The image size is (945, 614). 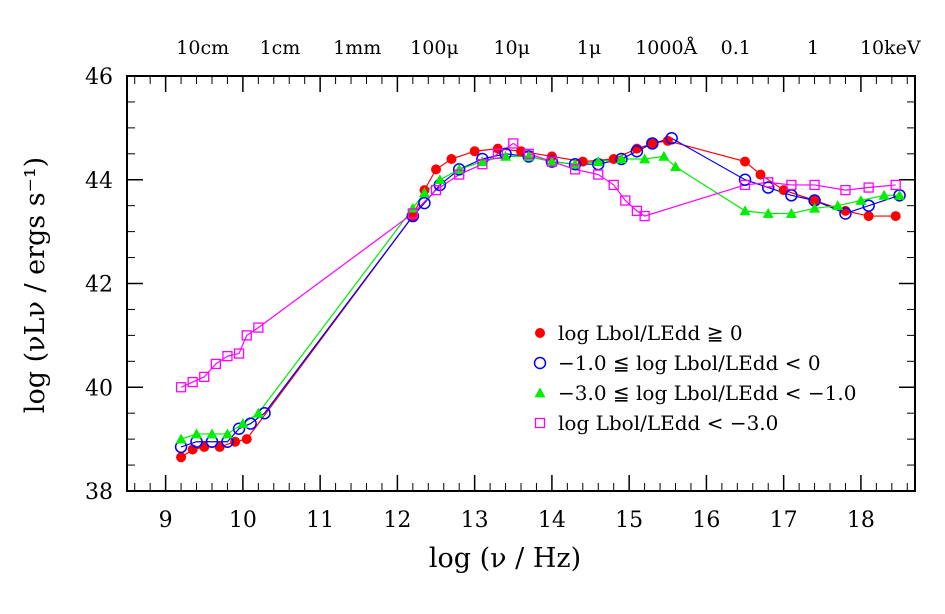 I want to click on x-tick-label: 10, so click(x=243, y=520).